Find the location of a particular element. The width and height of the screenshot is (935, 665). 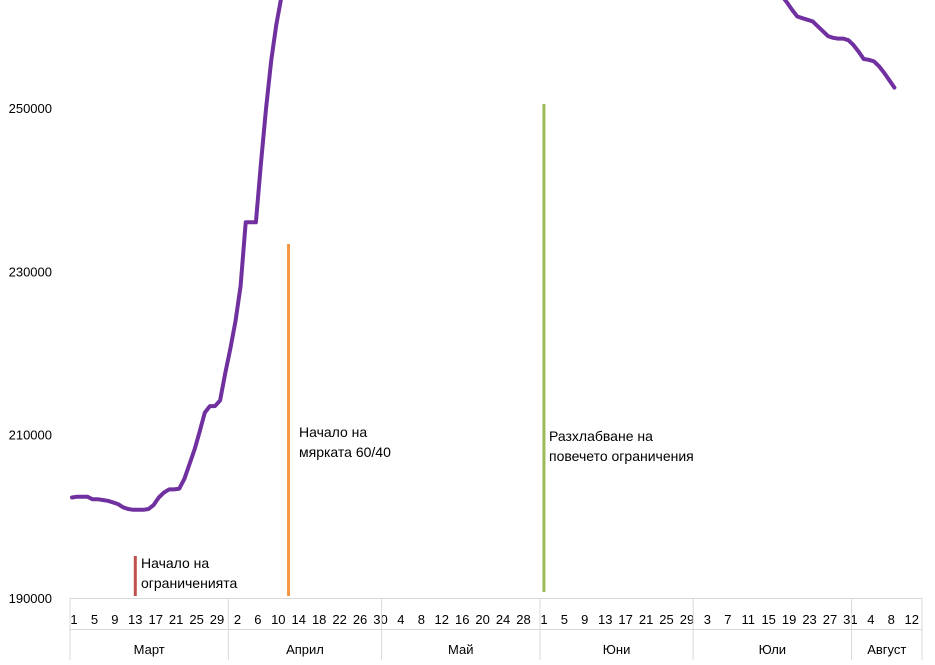

month-label: Август is located at coordinates (886, 649).